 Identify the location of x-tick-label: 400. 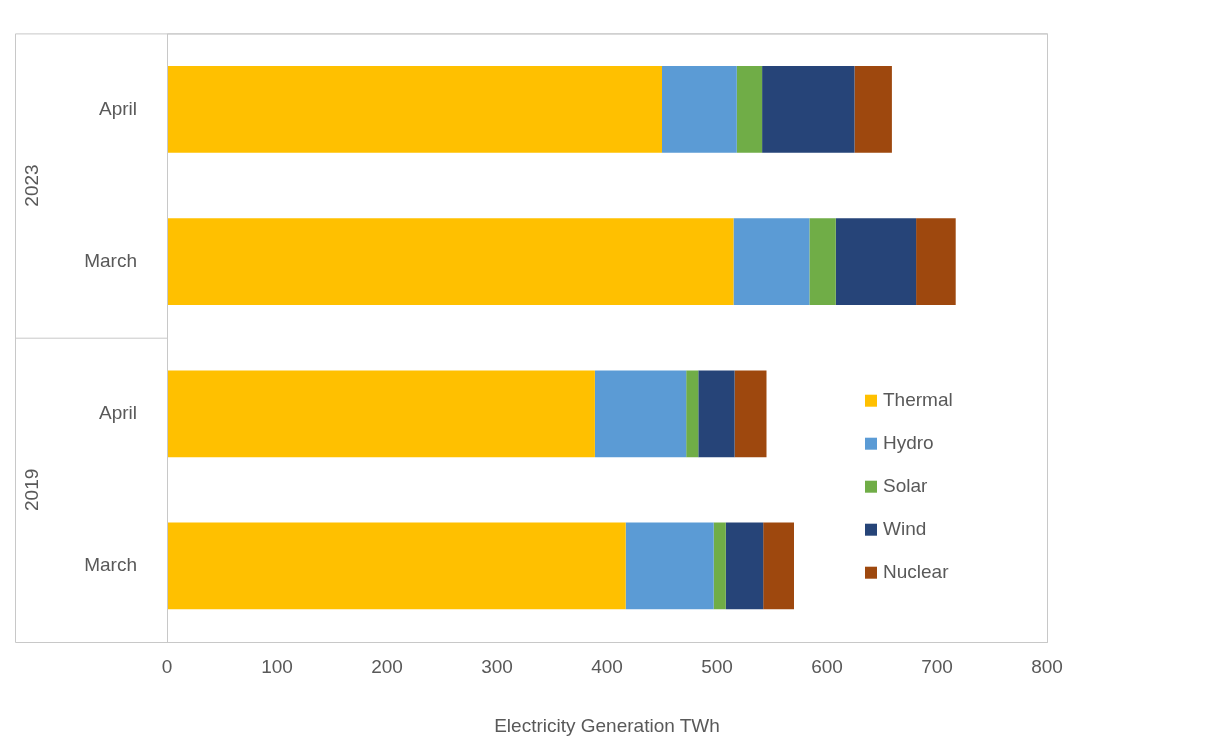
(607, 666).